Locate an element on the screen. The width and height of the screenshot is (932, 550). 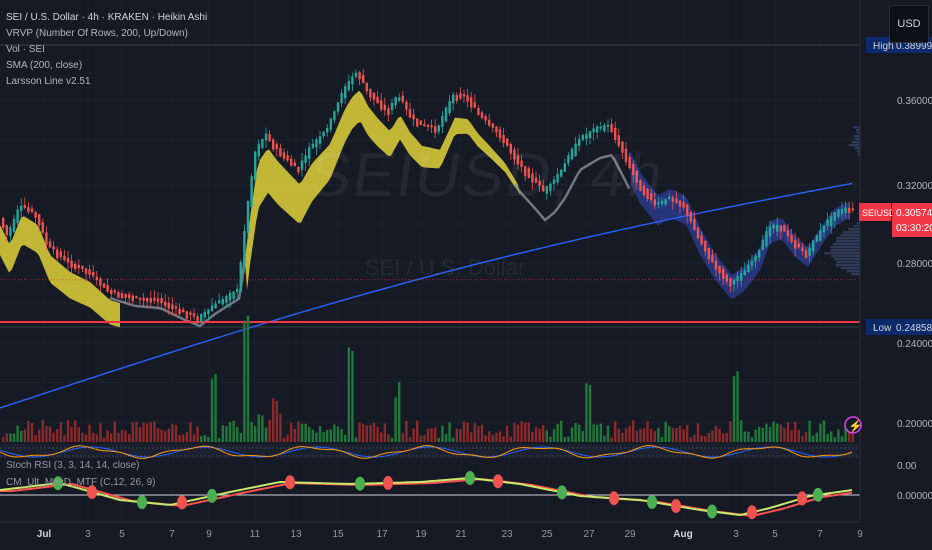
time-tick-label: Jul is located at coordinates (44, 534).